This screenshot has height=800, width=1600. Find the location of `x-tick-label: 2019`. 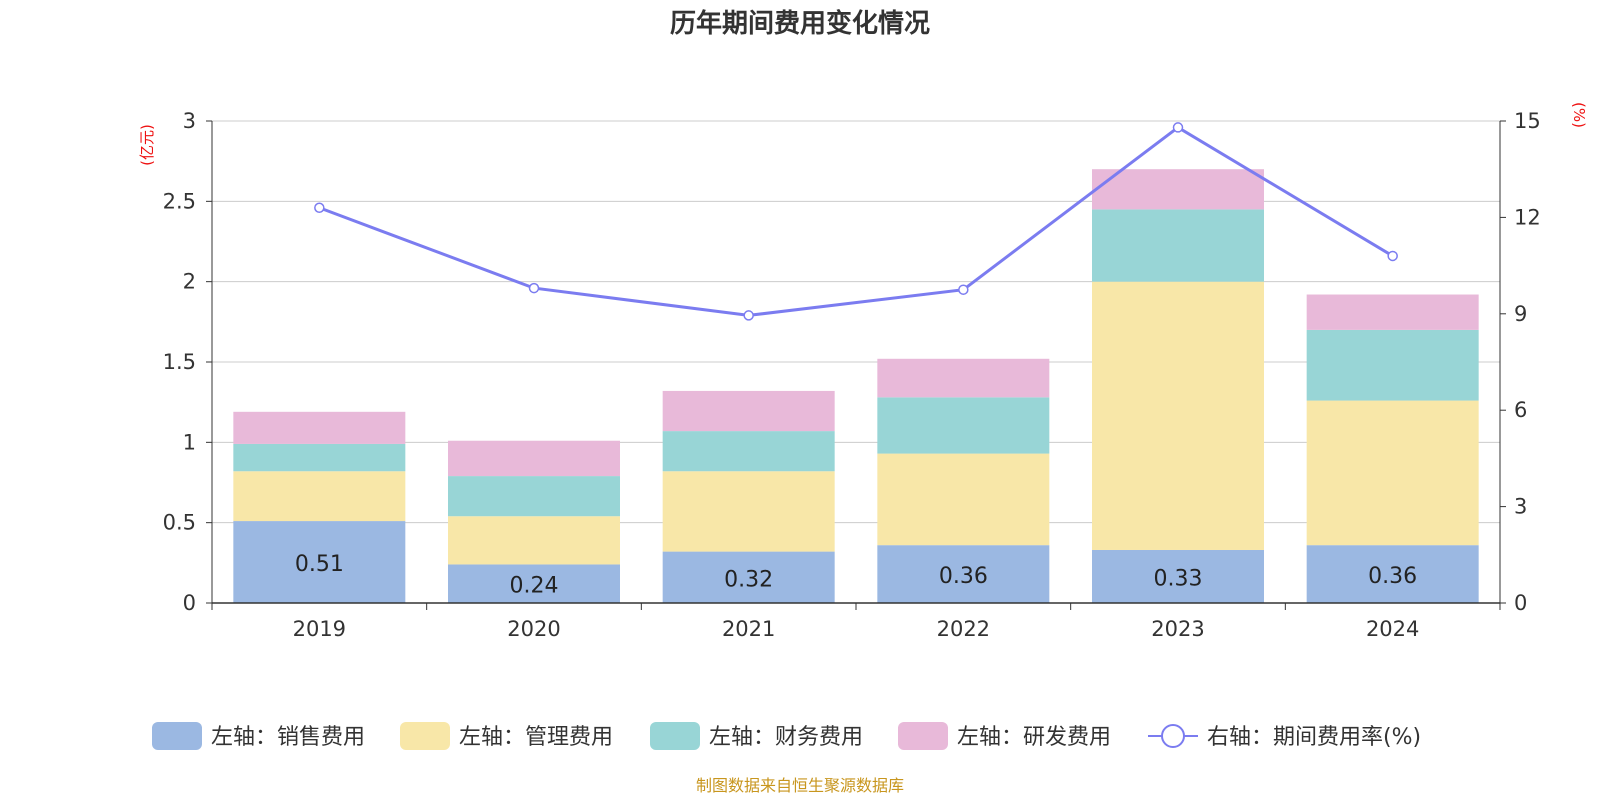

x-tick-label: 2019 is located at coordinates (319, 629).